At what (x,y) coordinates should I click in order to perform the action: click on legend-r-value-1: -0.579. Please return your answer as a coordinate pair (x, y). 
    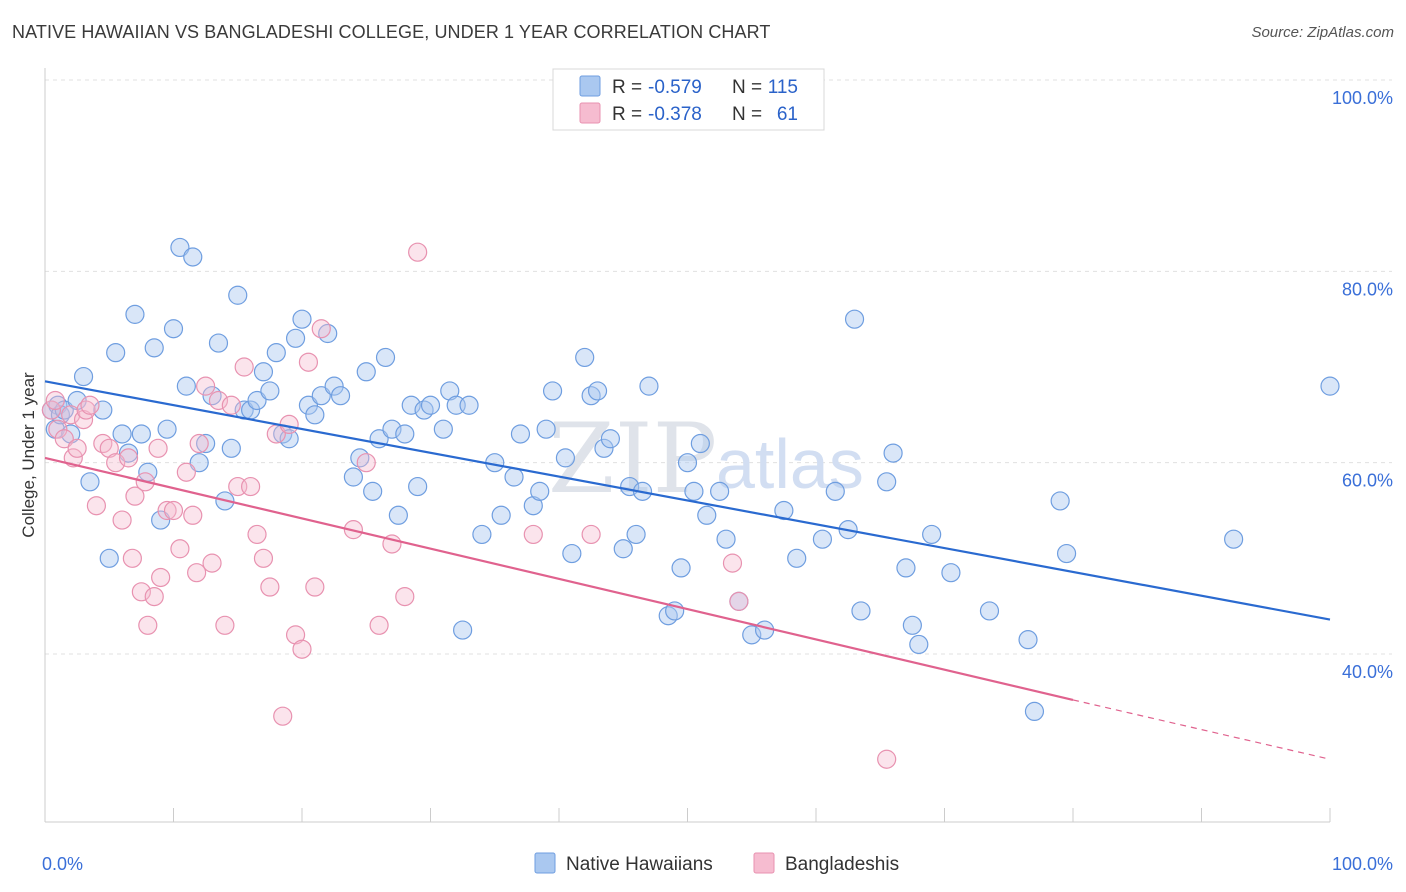
    Looking at the image, I should click on (675, 87).